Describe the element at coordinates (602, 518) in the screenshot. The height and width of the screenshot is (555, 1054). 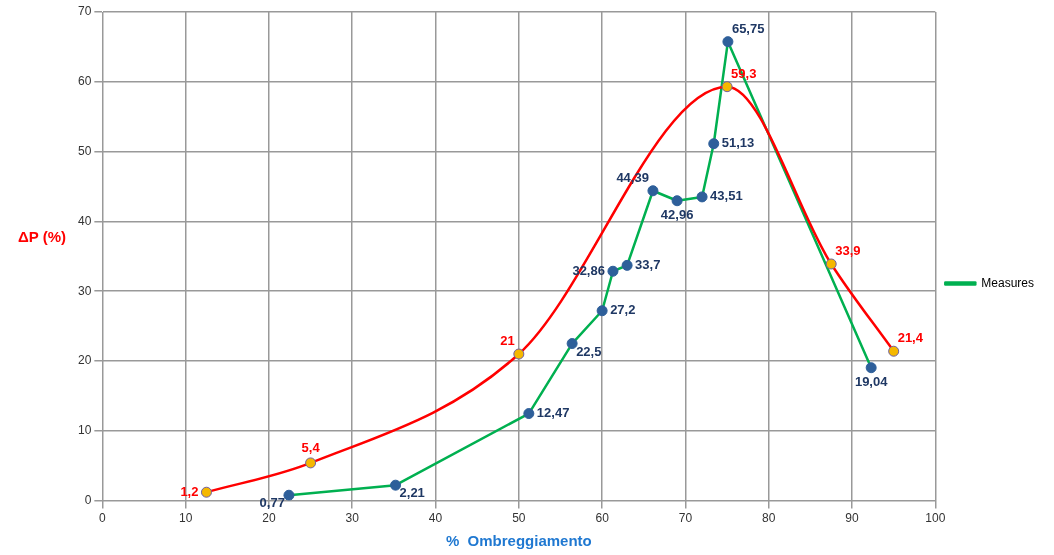
I see `x-tick-label: 60` at that location.